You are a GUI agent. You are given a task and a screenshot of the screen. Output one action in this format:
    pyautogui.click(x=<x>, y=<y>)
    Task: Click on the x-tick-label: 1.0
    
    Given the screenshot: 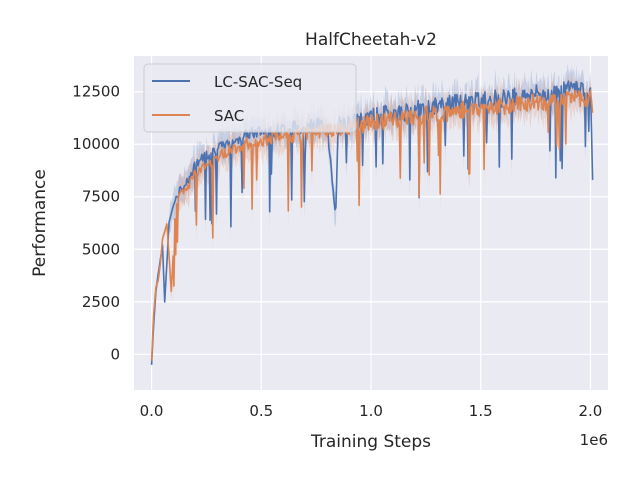 What is the action you would take?
    pyautogui.click(x=371, y=411)
    